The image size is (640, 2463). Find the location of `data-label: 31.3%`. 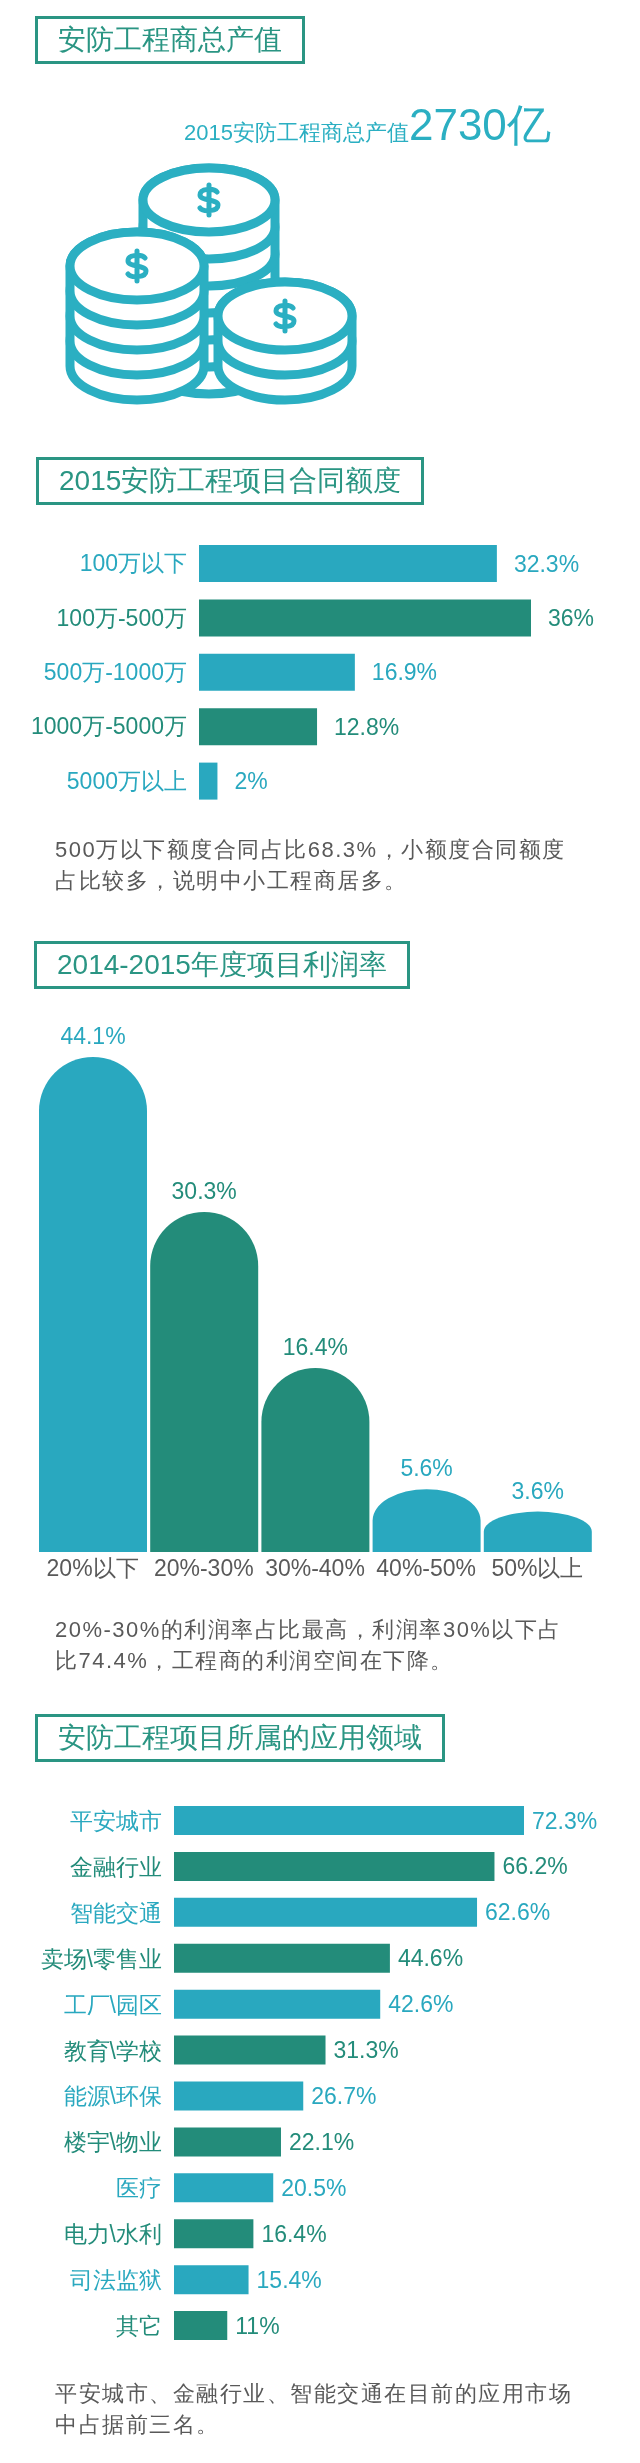

data-label: 31.3% is located at coordinates (366, 2050).